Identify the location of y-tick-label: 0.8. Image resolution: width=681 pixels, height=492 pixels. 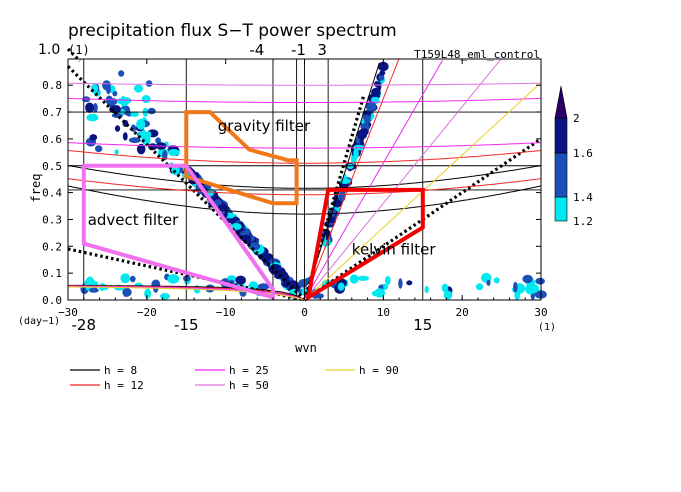
(52, 85).